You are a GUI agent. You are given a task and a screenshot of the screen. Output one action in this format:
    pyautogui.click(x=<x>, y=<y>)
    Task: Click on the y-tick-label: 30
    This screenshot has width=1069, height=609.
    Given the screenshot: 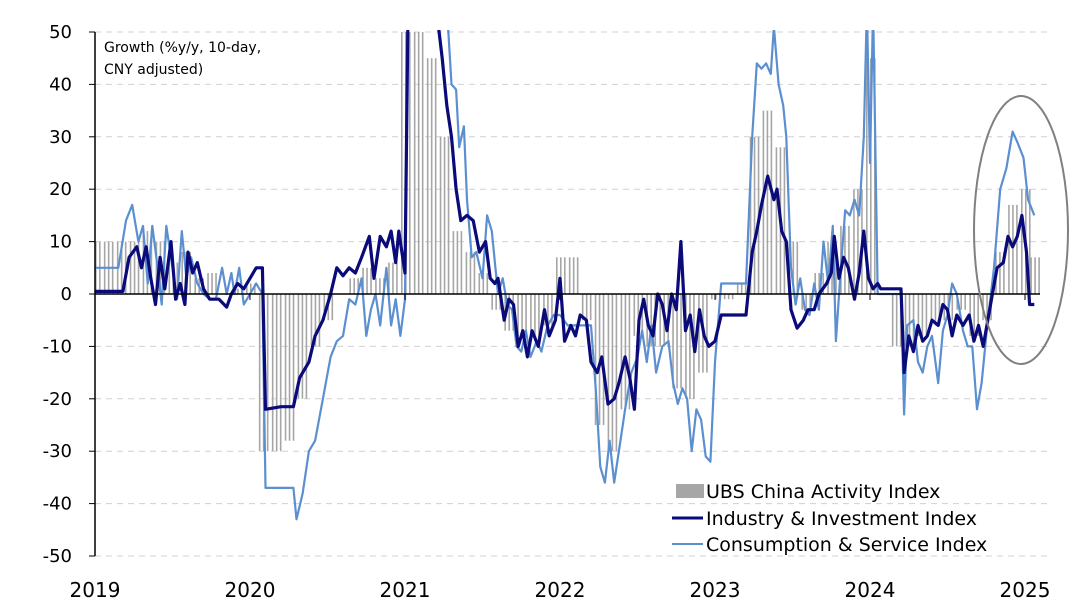 What is the action you would take?
    pyautogui.click(x=60, y=137)
    